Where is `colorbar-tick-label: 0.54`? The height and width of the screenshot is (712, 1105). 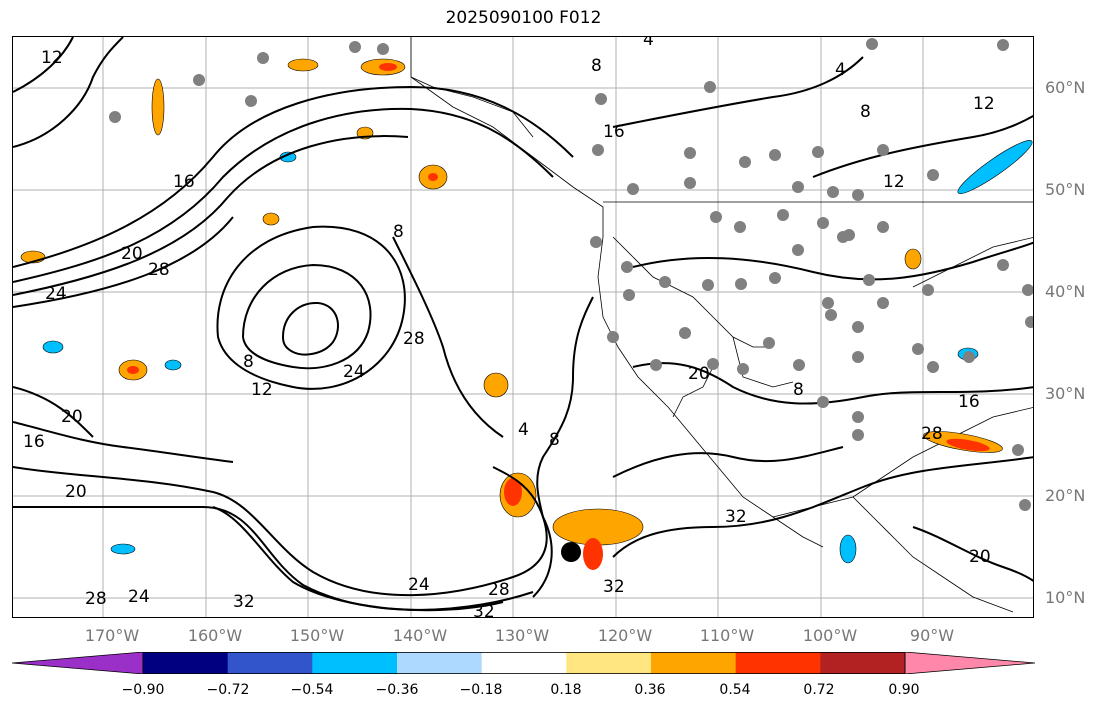
colorbar-tick-label: 0.54 is located at coordinates (735, 690).